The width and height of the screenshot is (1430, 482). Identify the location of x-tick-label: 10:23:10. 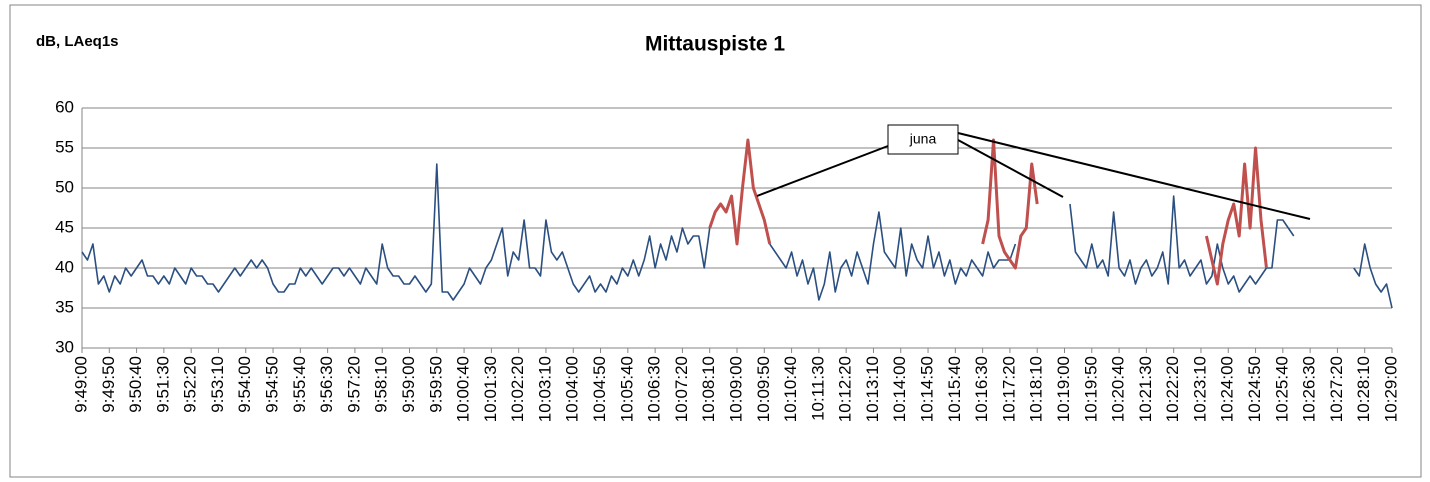
(1199, 389).